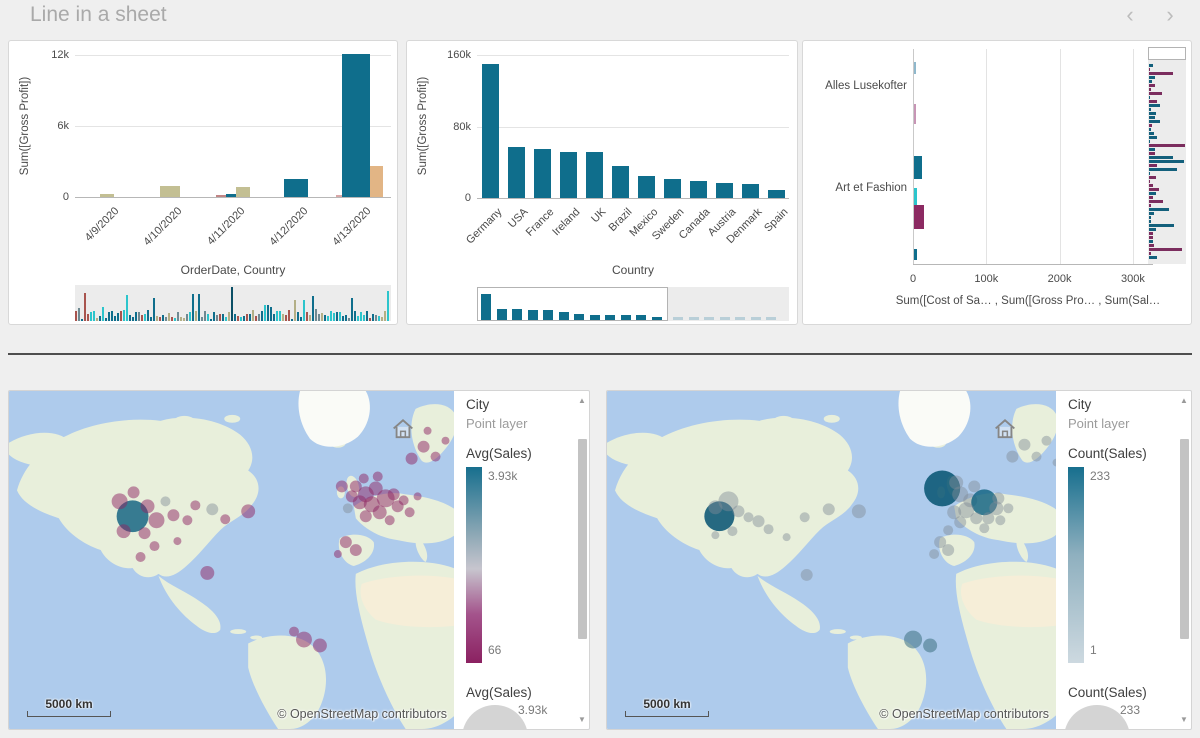 This screenshot has height=738, width=1200. What do you see at coordinates (233, 303) in the screenshot?
I see `chart1-scroll-minimap` at bounding box center [233, 303].